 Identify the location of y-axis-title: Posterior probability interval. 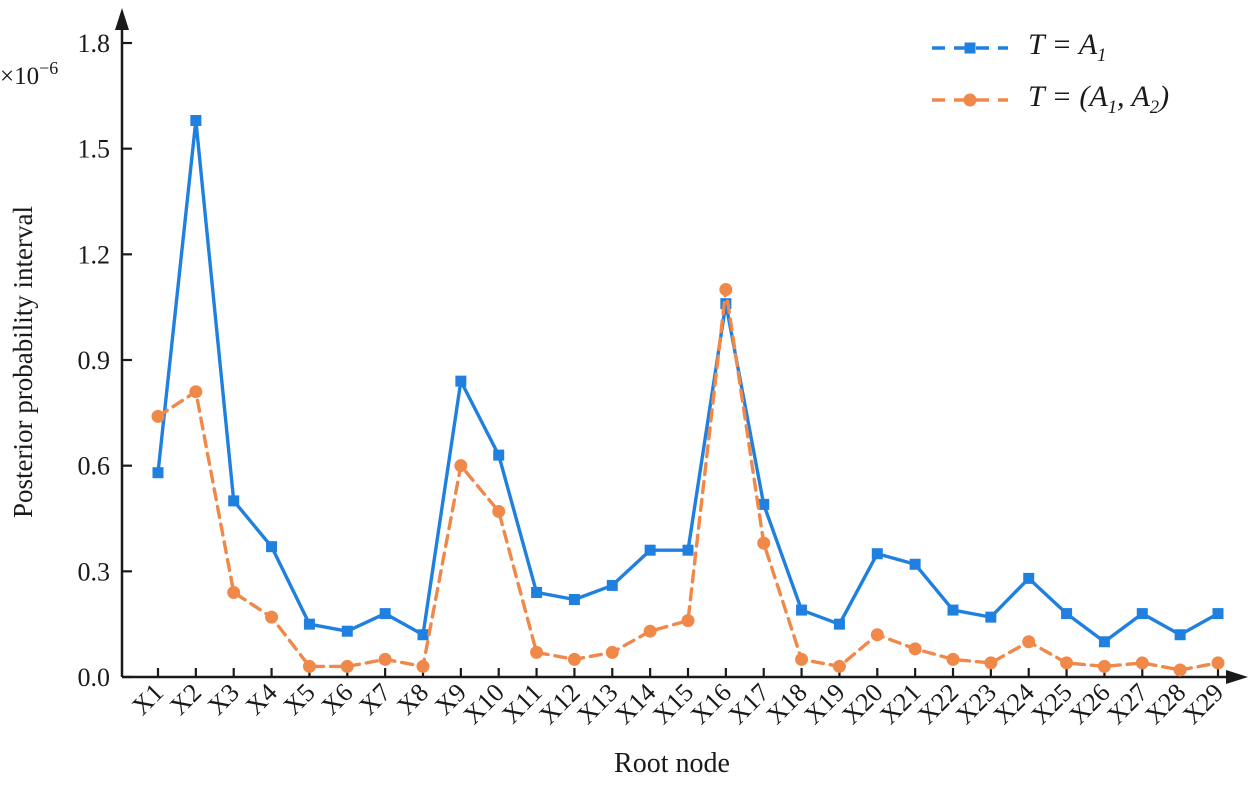
(23, 362).